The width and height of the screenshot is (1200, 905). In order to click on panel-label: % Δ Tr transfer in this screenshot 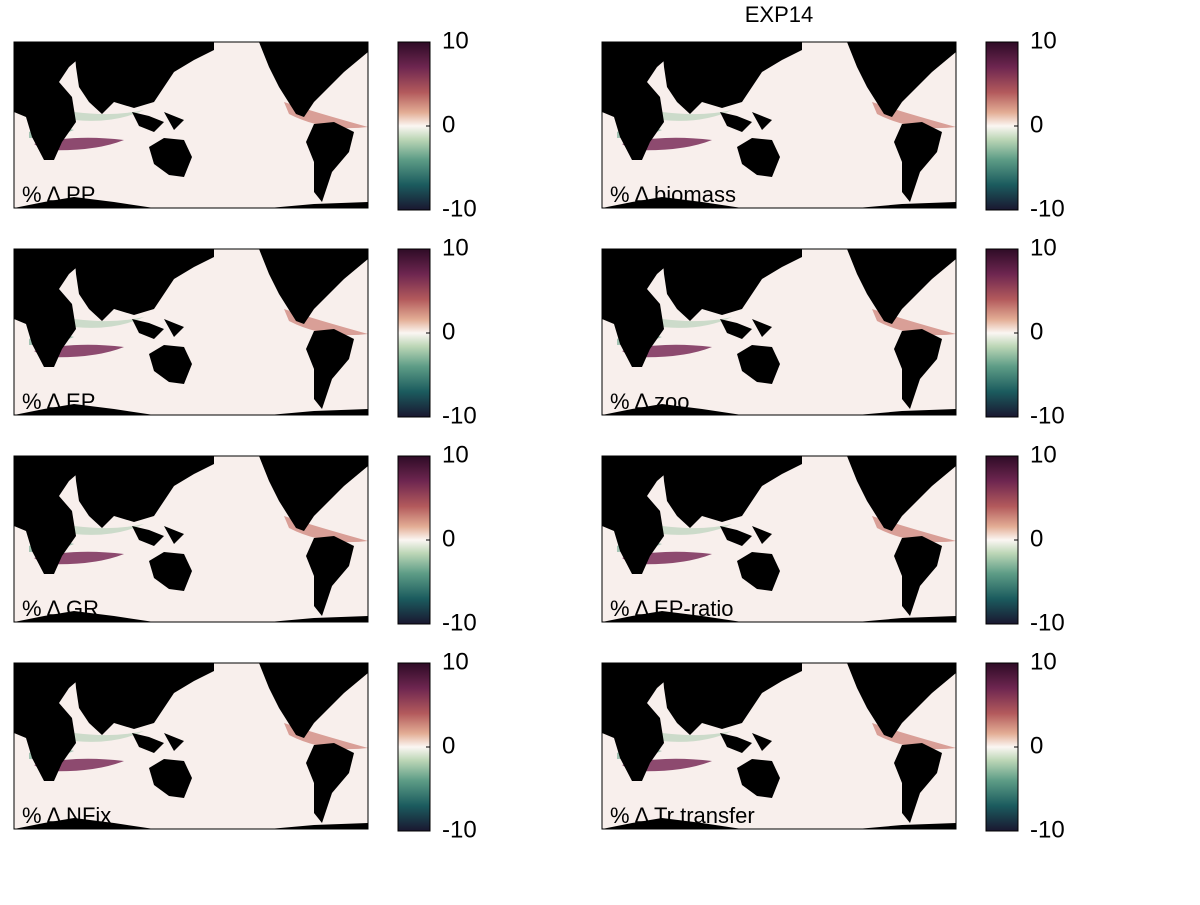, I will do `click(682, 815)`.